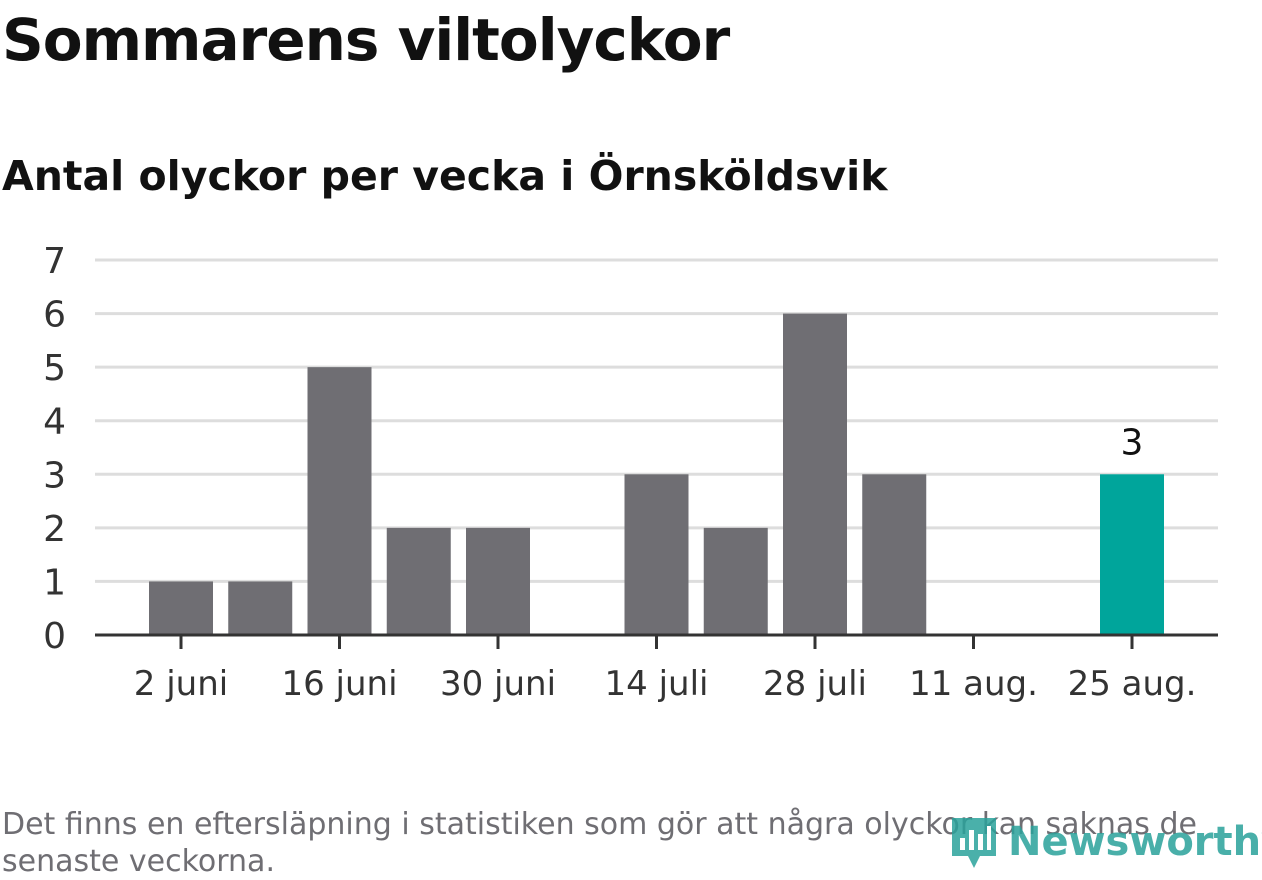 This screenshot has height=880, width=1262. What do you see at coordinates (1132, 442) in the screenshot?
I see `bar-data-label: 3` at bounding box center [1132, 442].